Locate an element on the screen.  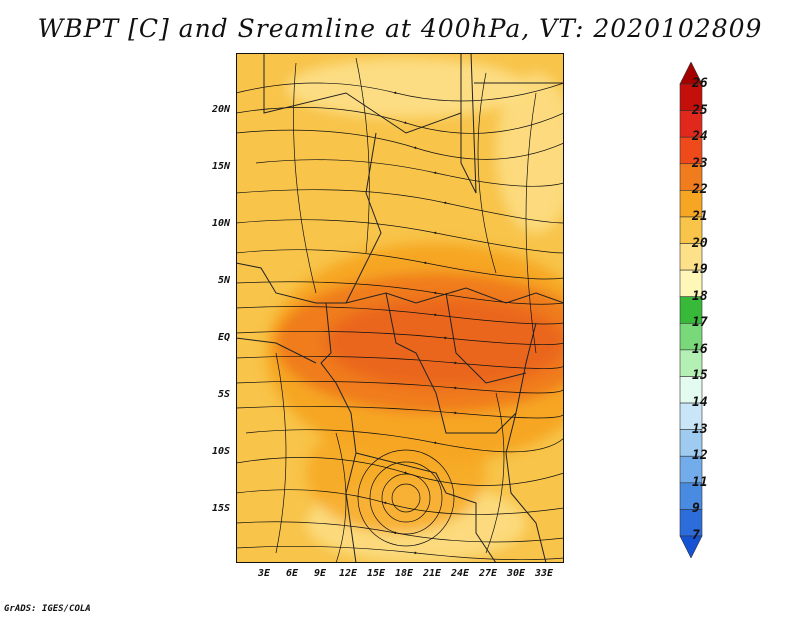
colorbar-label: 7 is located at coordinates (696, 535).